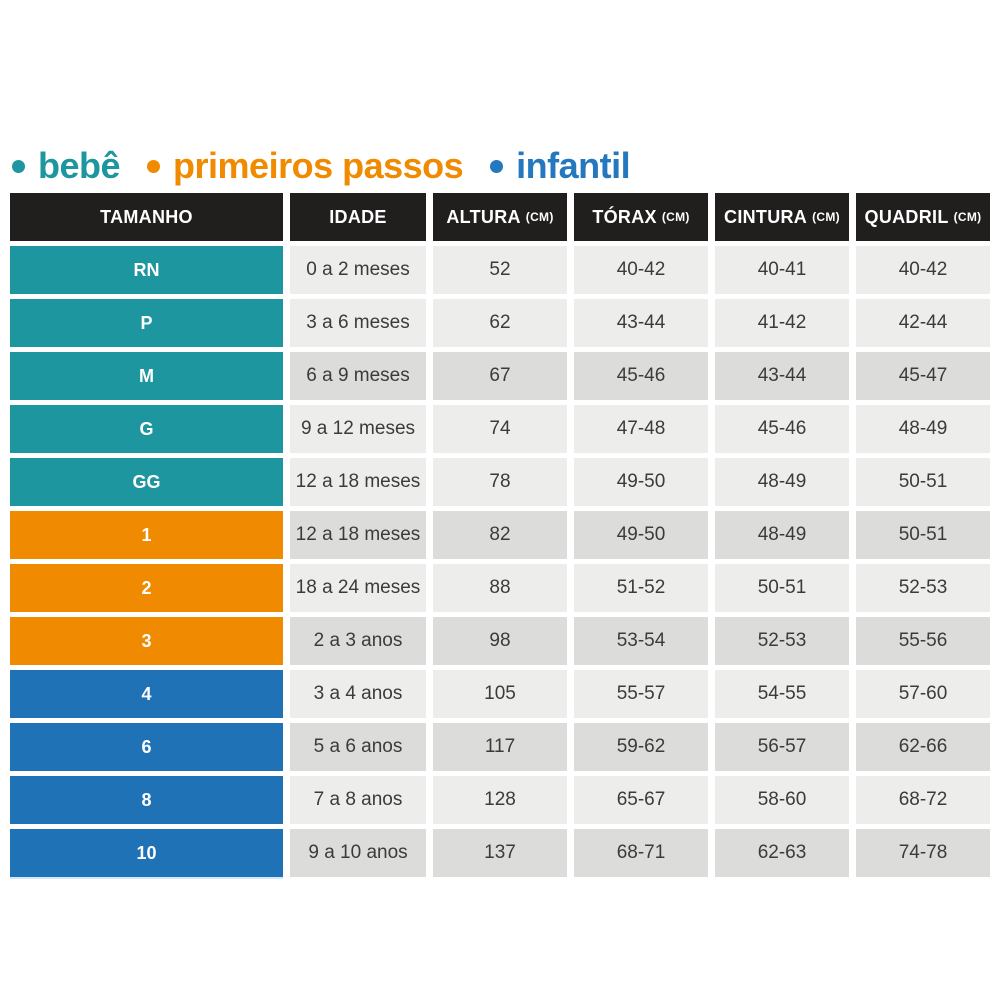 This screenshot has height=1000, width=1000. What do you see at coordinates (641, 694) in the screenshot?
I see `torax-cell: 55-57` at bounding box center [641, 694].